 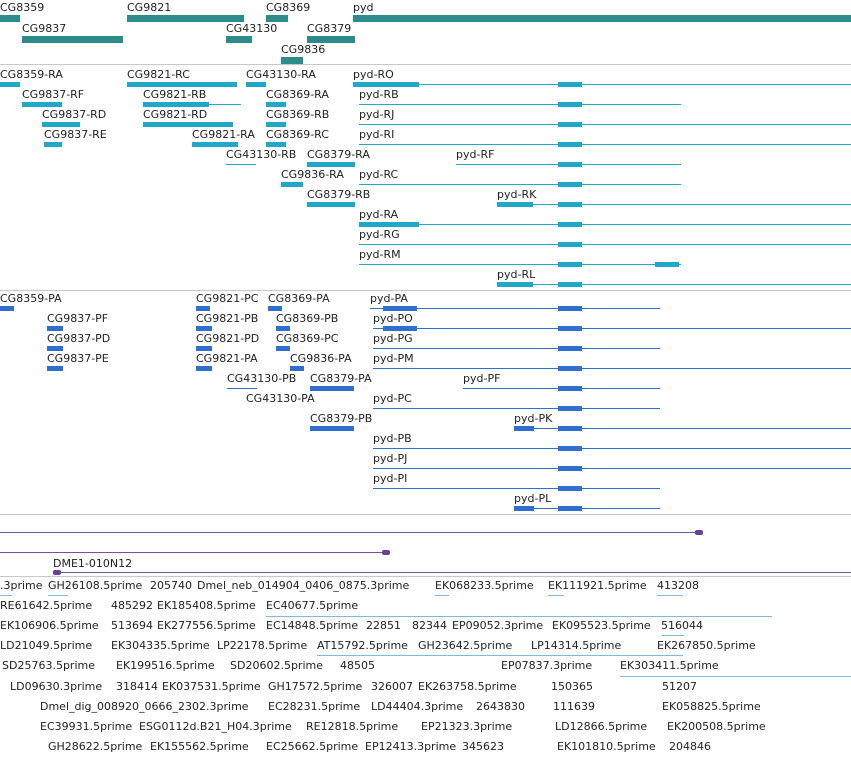 What do you see at coordinates (137, 686) in the screenshot?
I see `est-label: 318414` at bounding box center [137, 686].